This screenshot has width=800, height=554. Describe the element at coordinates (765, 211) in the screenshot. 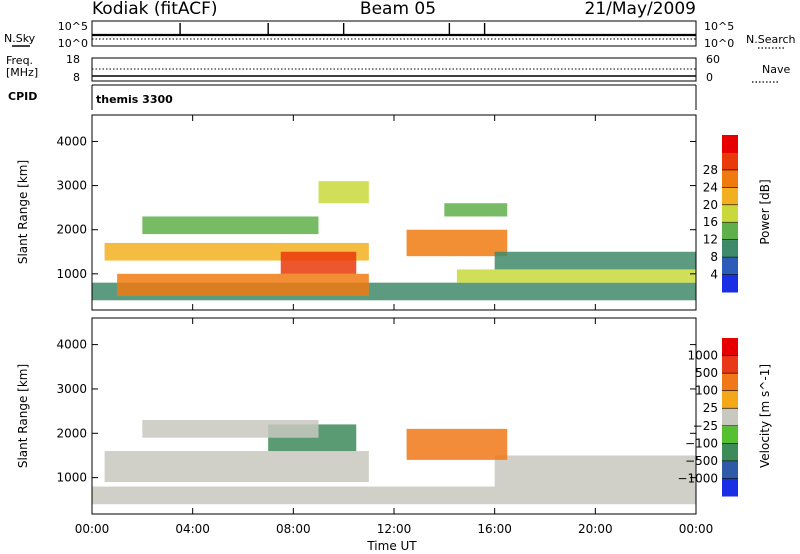

I see `power-colorbar-label: Power [dB]` at that location.